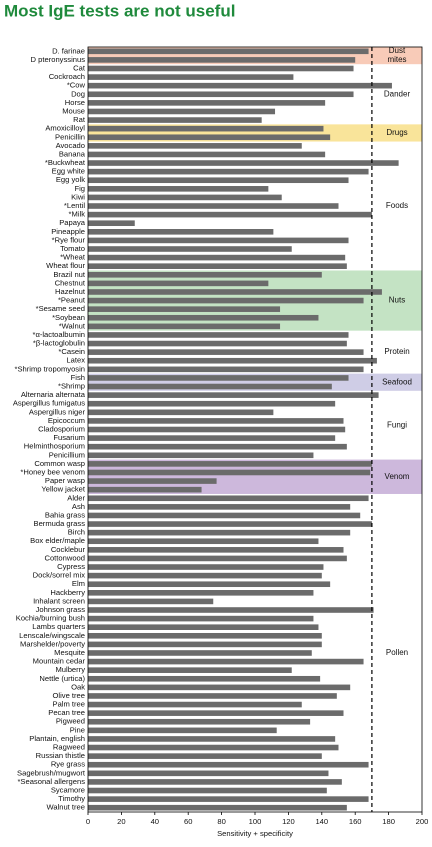 The image size is (432, 847). I want to click on y-tick-label: Cladosporium, so click(61, 429).